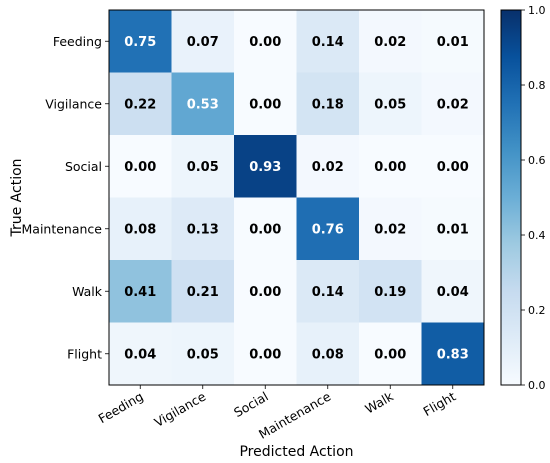  Describe the element at coordinates (379, 402) in the screenshot. I see `x-tick-label: Walk` at that location.